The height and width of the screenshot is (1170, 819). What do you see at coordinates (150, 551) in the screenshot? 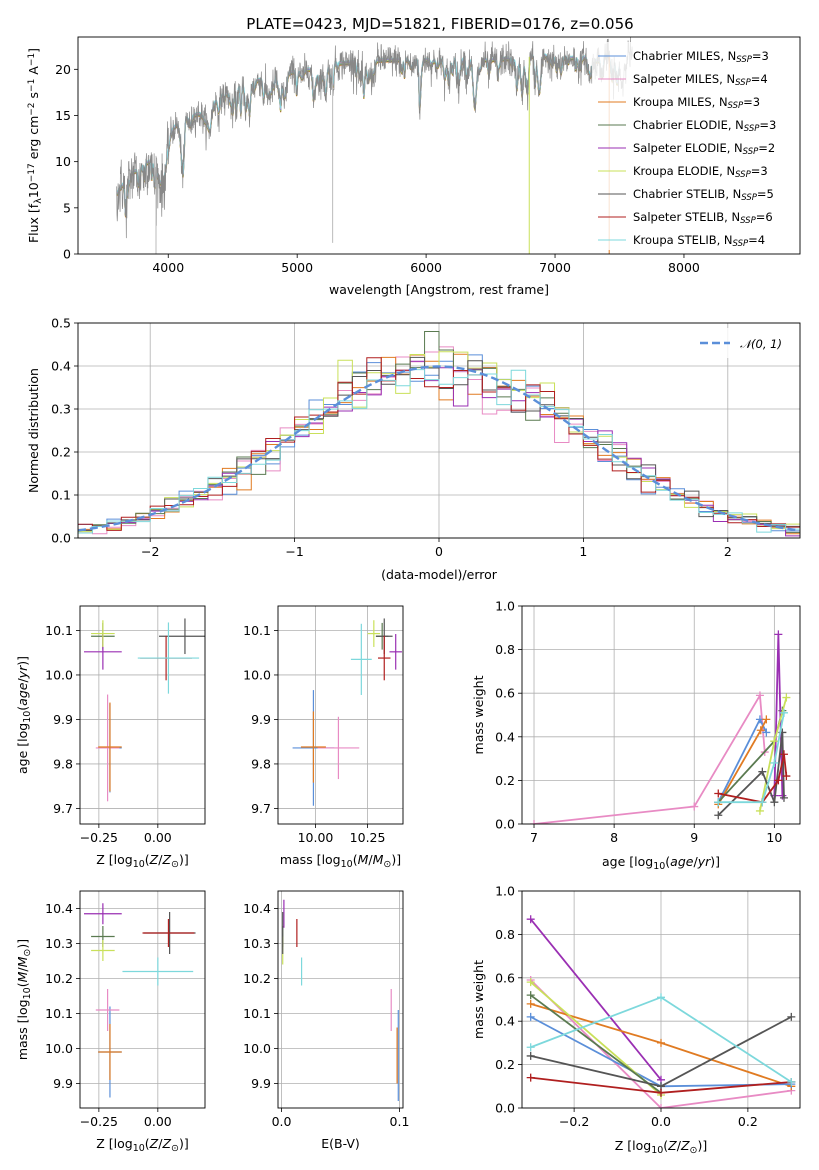
I see `x-tick-label: −2` at bounding box center [150, 551].